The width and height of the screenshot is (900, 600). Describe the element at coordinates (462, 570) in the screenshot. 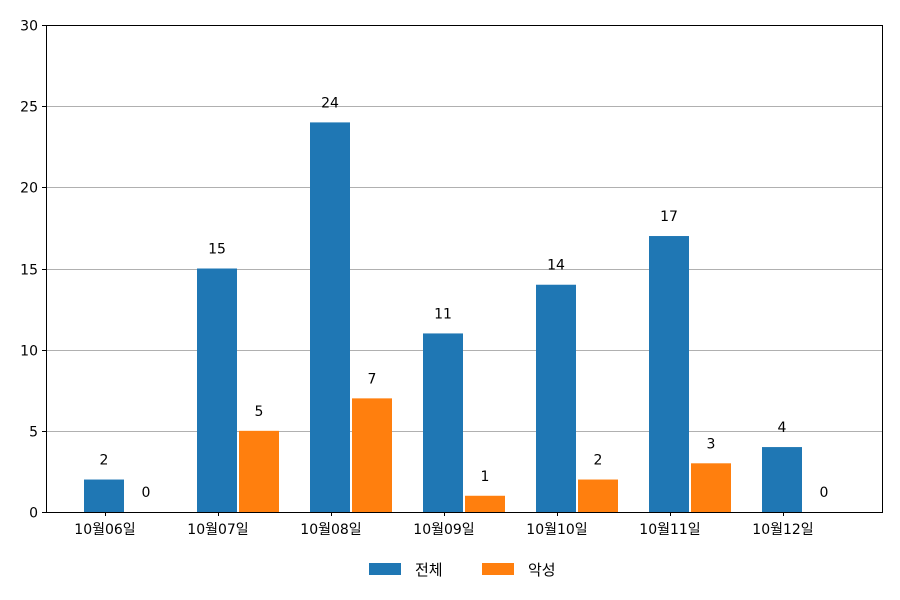

I see `legend: 전체 악성` at that location.